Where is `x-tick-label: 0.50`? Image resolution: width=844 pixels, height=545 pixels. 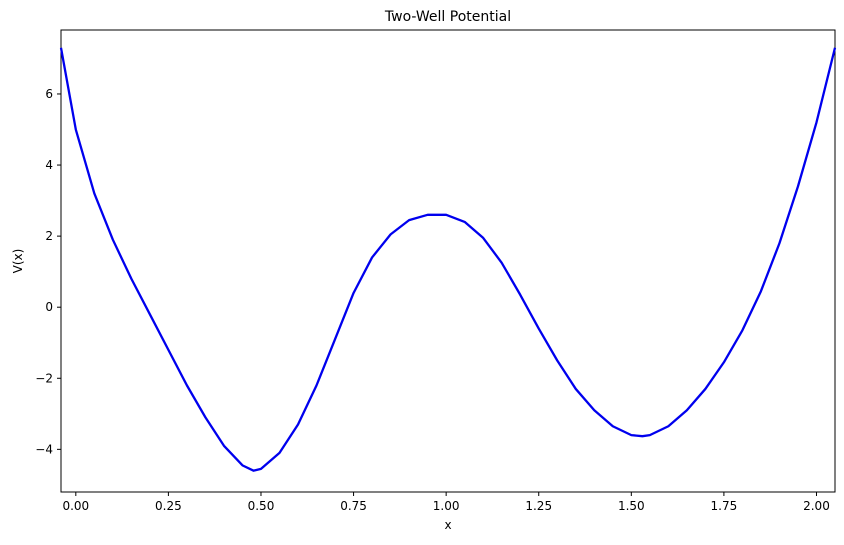
x-tick-label: 0.50 is located at coordinates (261, 506).